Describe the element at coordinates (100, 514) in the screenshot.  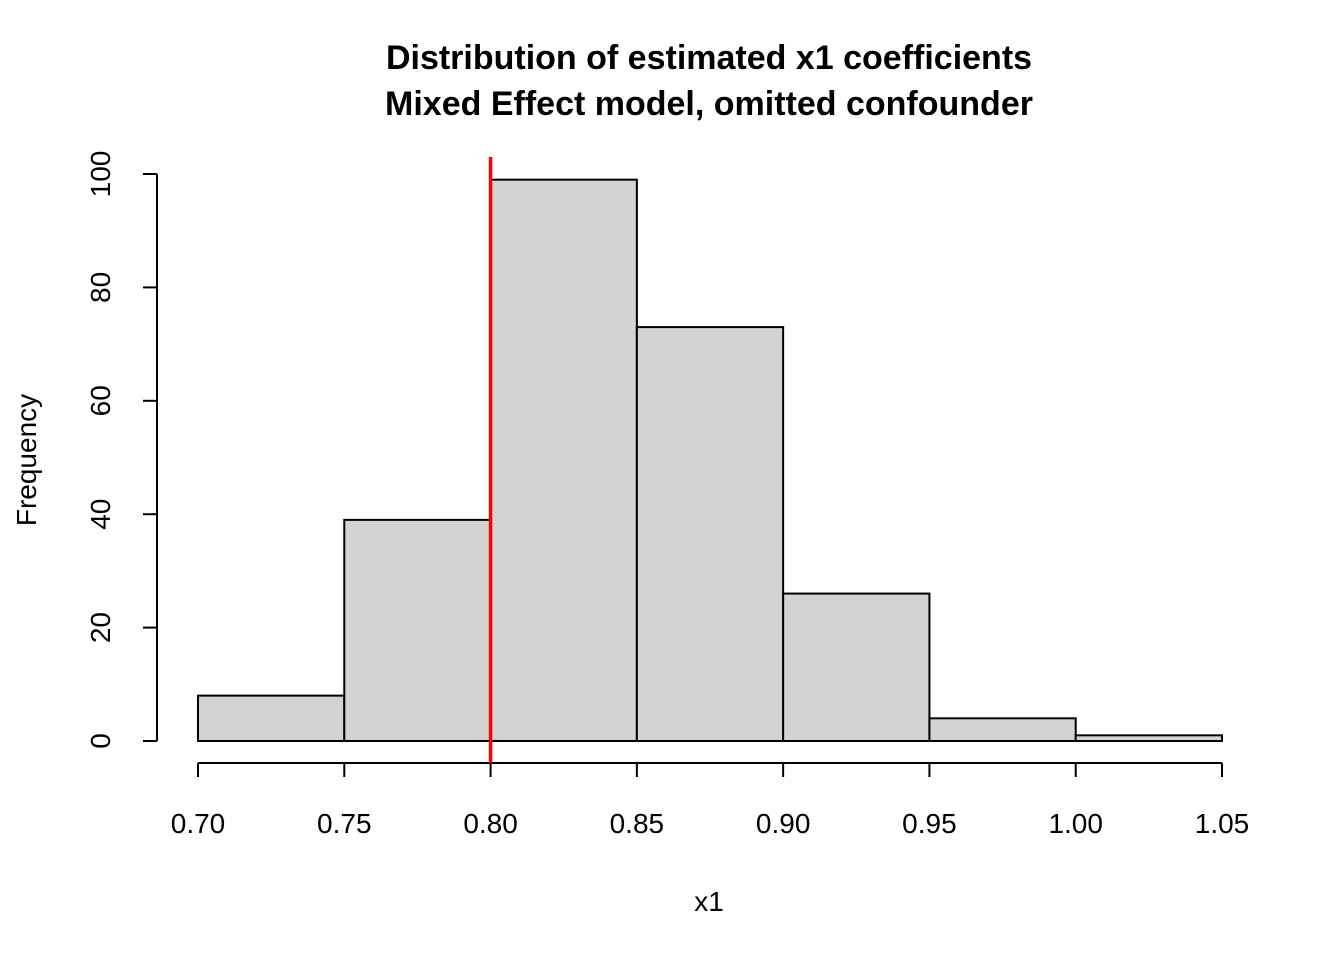
I see `y-tick-label: 40` at that location.